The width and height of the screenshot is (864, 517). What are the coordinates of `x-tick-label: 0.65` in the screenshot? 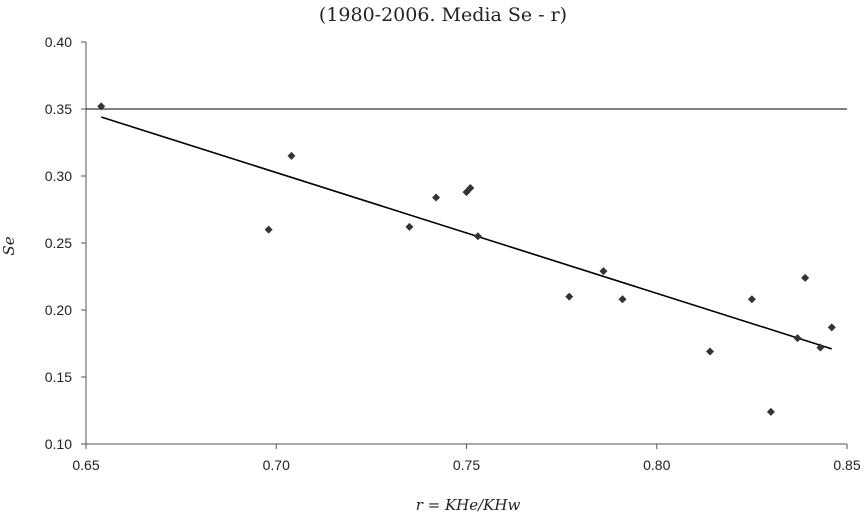 It's located at (85, 465).